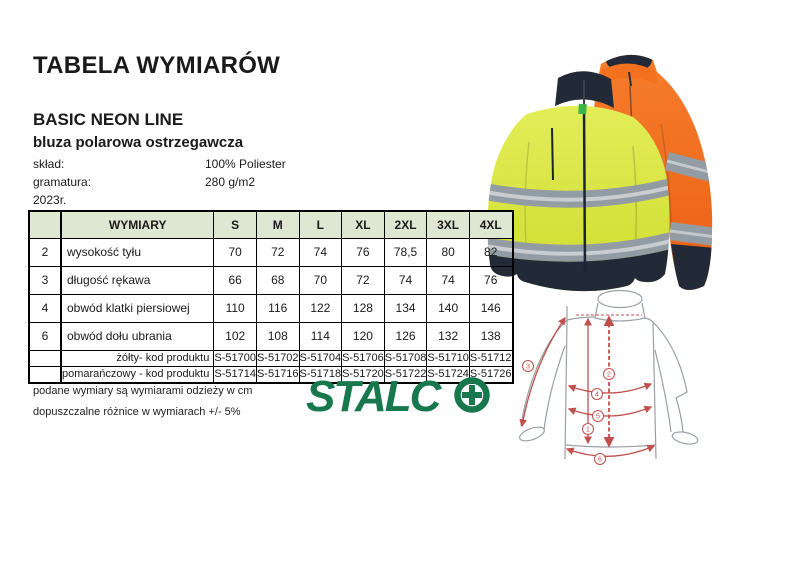  Describe the element at coordinates (363, 224) in the screenshot. I see `header-size-xl: XL` at that location.